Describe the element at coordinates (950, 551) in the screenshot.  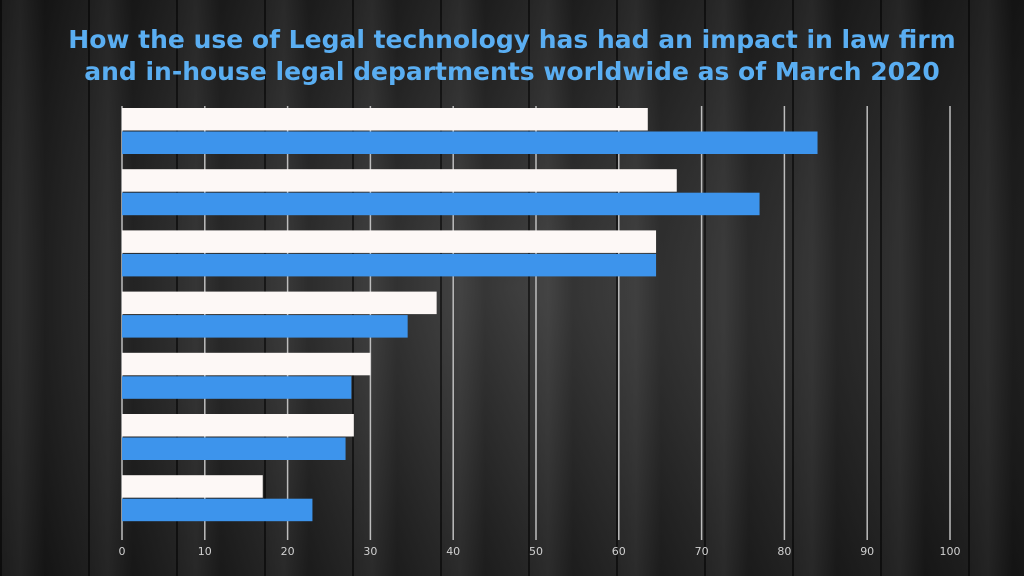
I see `x-tick-label: 100` at that location.